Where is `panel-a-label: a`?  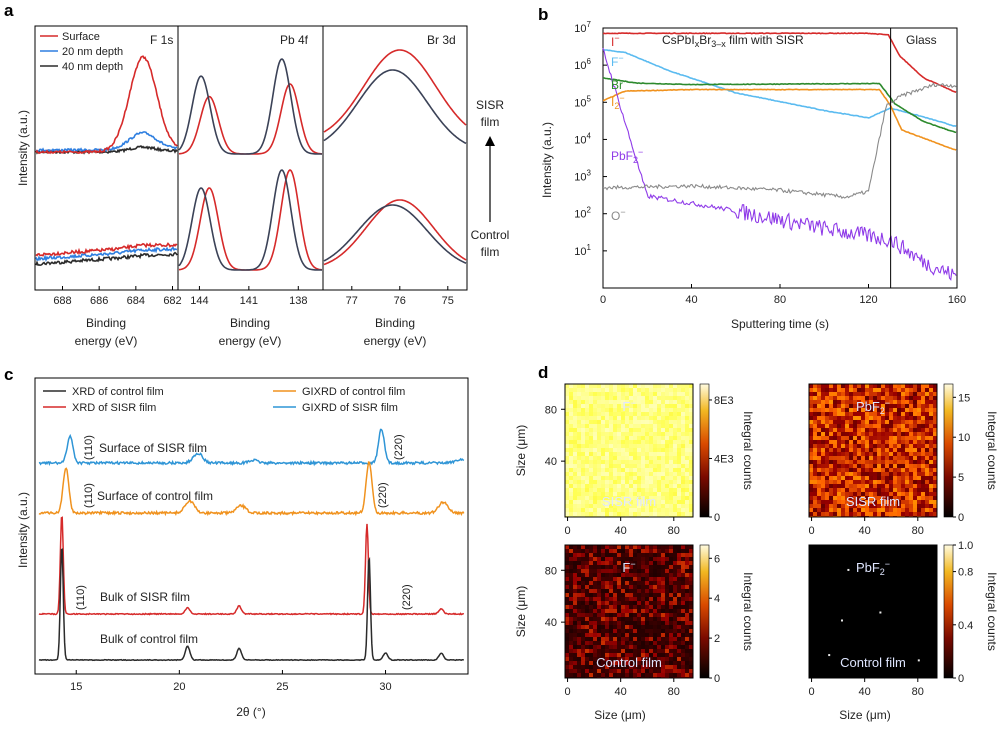
panel-a-label: a is located at coordinates (9, 10).